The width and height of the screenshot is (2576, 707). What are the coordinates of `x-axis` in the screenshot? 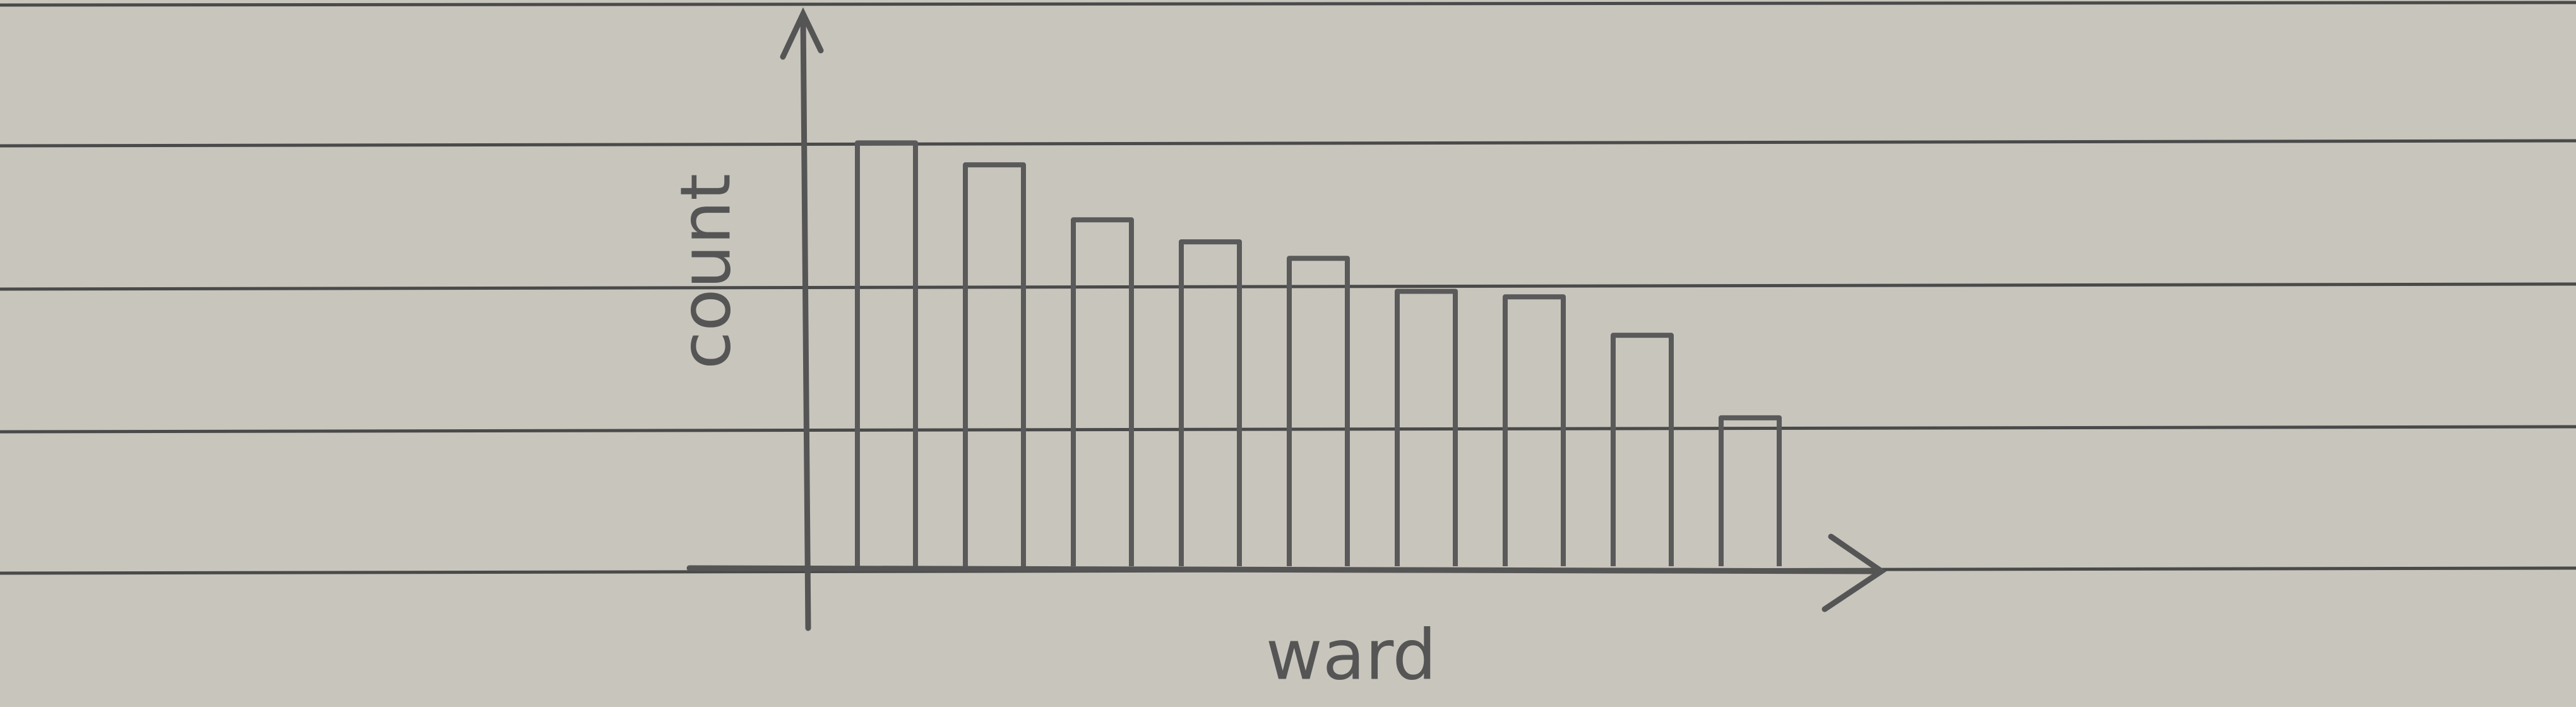 It's located at (1286, 572).